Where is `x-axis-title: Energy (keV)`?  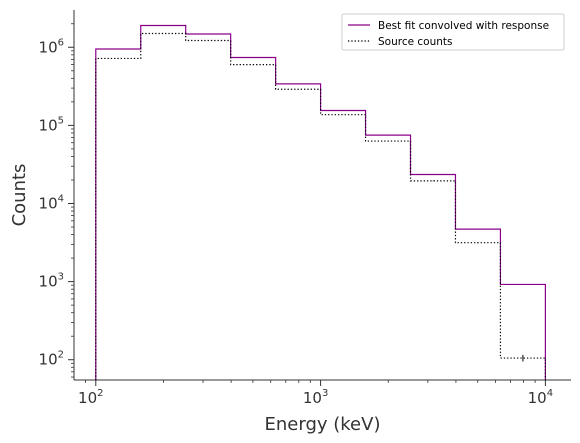 x-axis-title: Energy (keV) is located at coordinates (323, 424).